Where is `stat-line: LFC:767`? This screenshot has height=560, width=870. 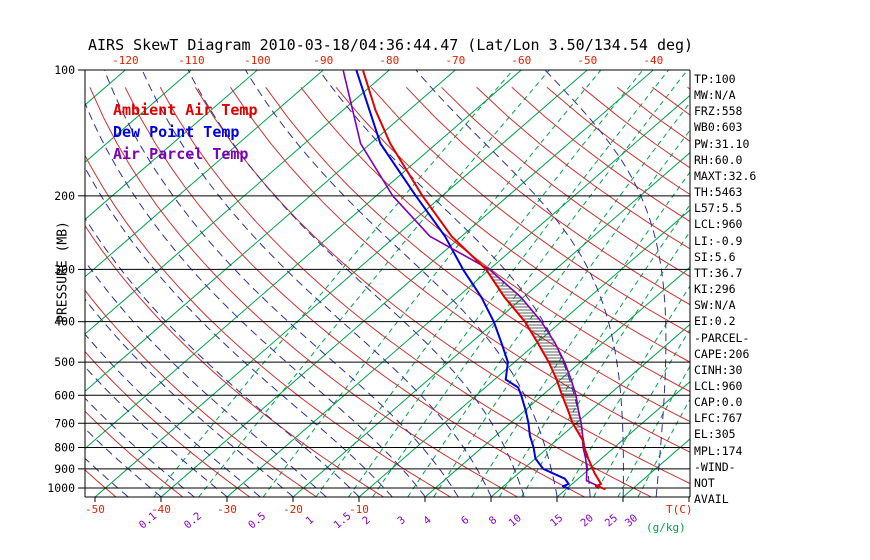 stat-line: LFC:767 is located at coordinates (718, 418).